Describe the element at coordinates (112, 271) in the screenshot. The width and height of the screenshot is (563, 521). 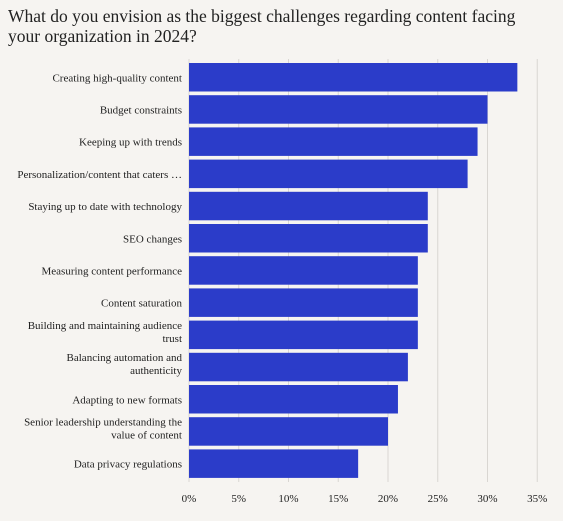
I see `category-label: Measuring content performance` at that location.